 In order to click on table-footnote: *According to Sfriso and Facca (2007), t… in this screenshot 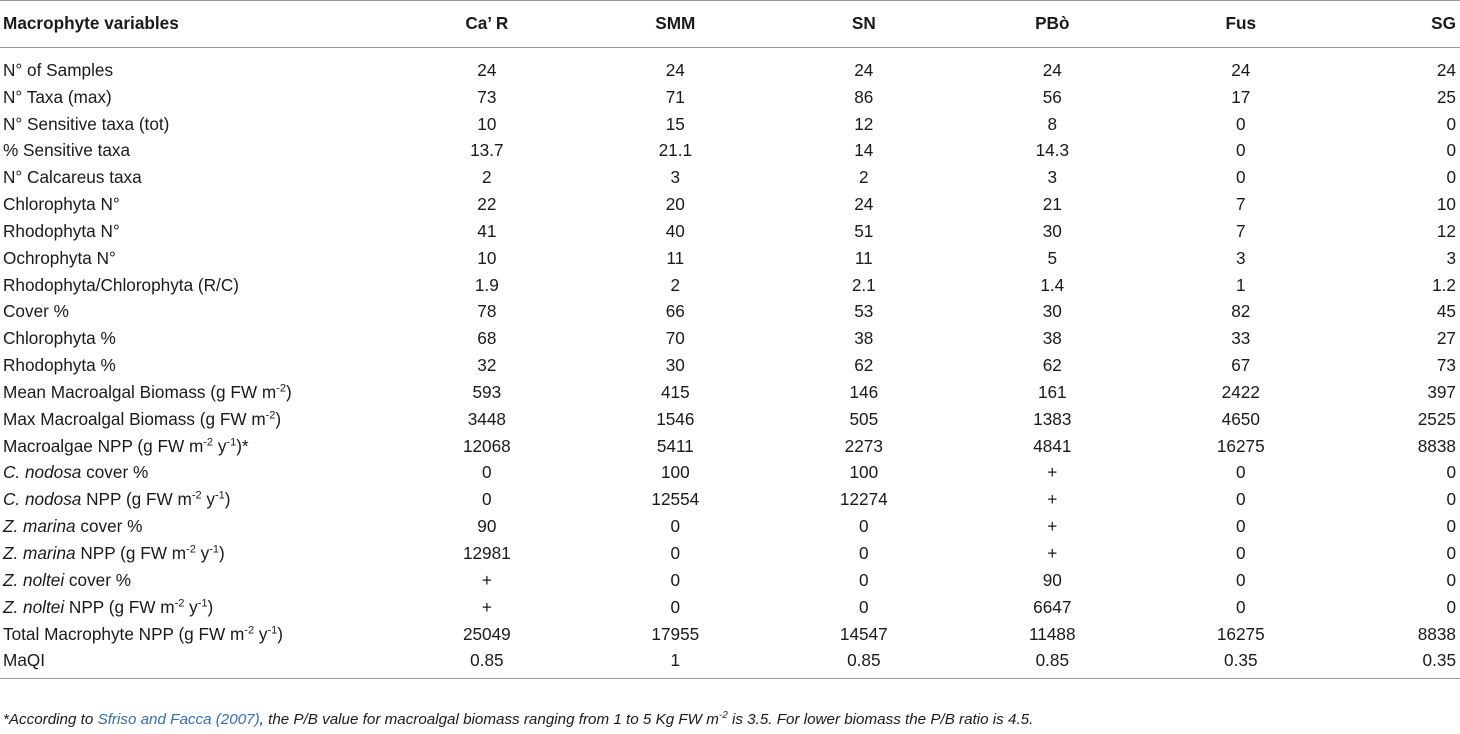, I will do `click(518, 718)`.